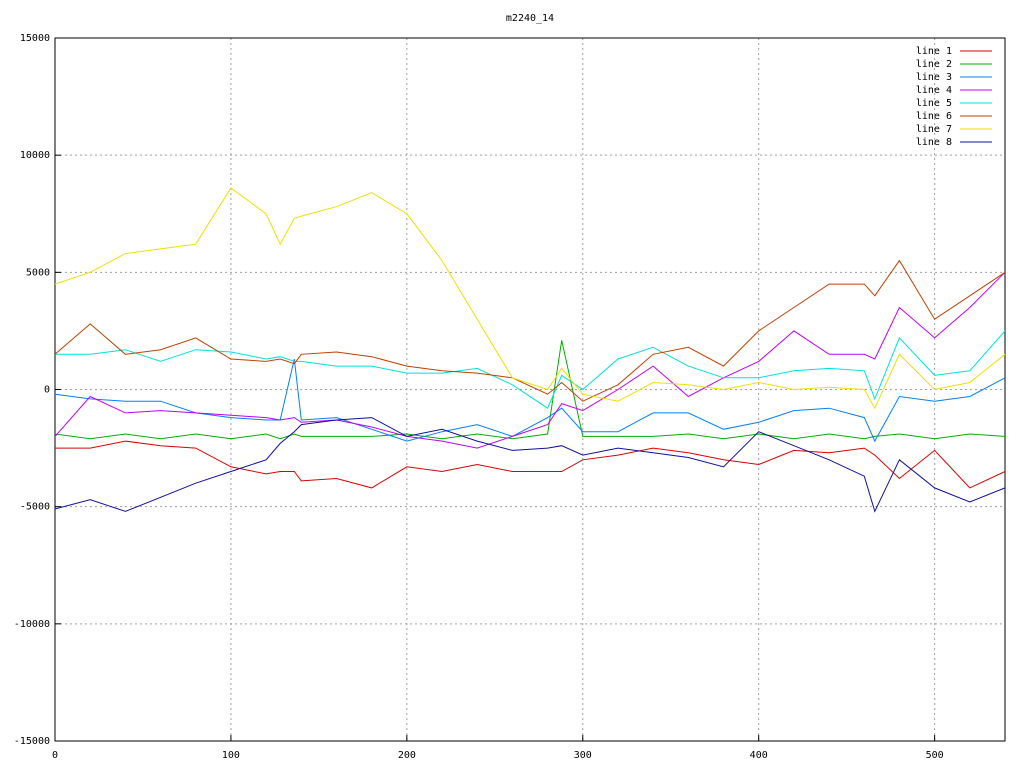 This screenshot has width=1024, height=768. What do you see at coordinates (55, 755) in the screenshot?
I see `x-tick-label: 0` at bounding box center [55, 755].